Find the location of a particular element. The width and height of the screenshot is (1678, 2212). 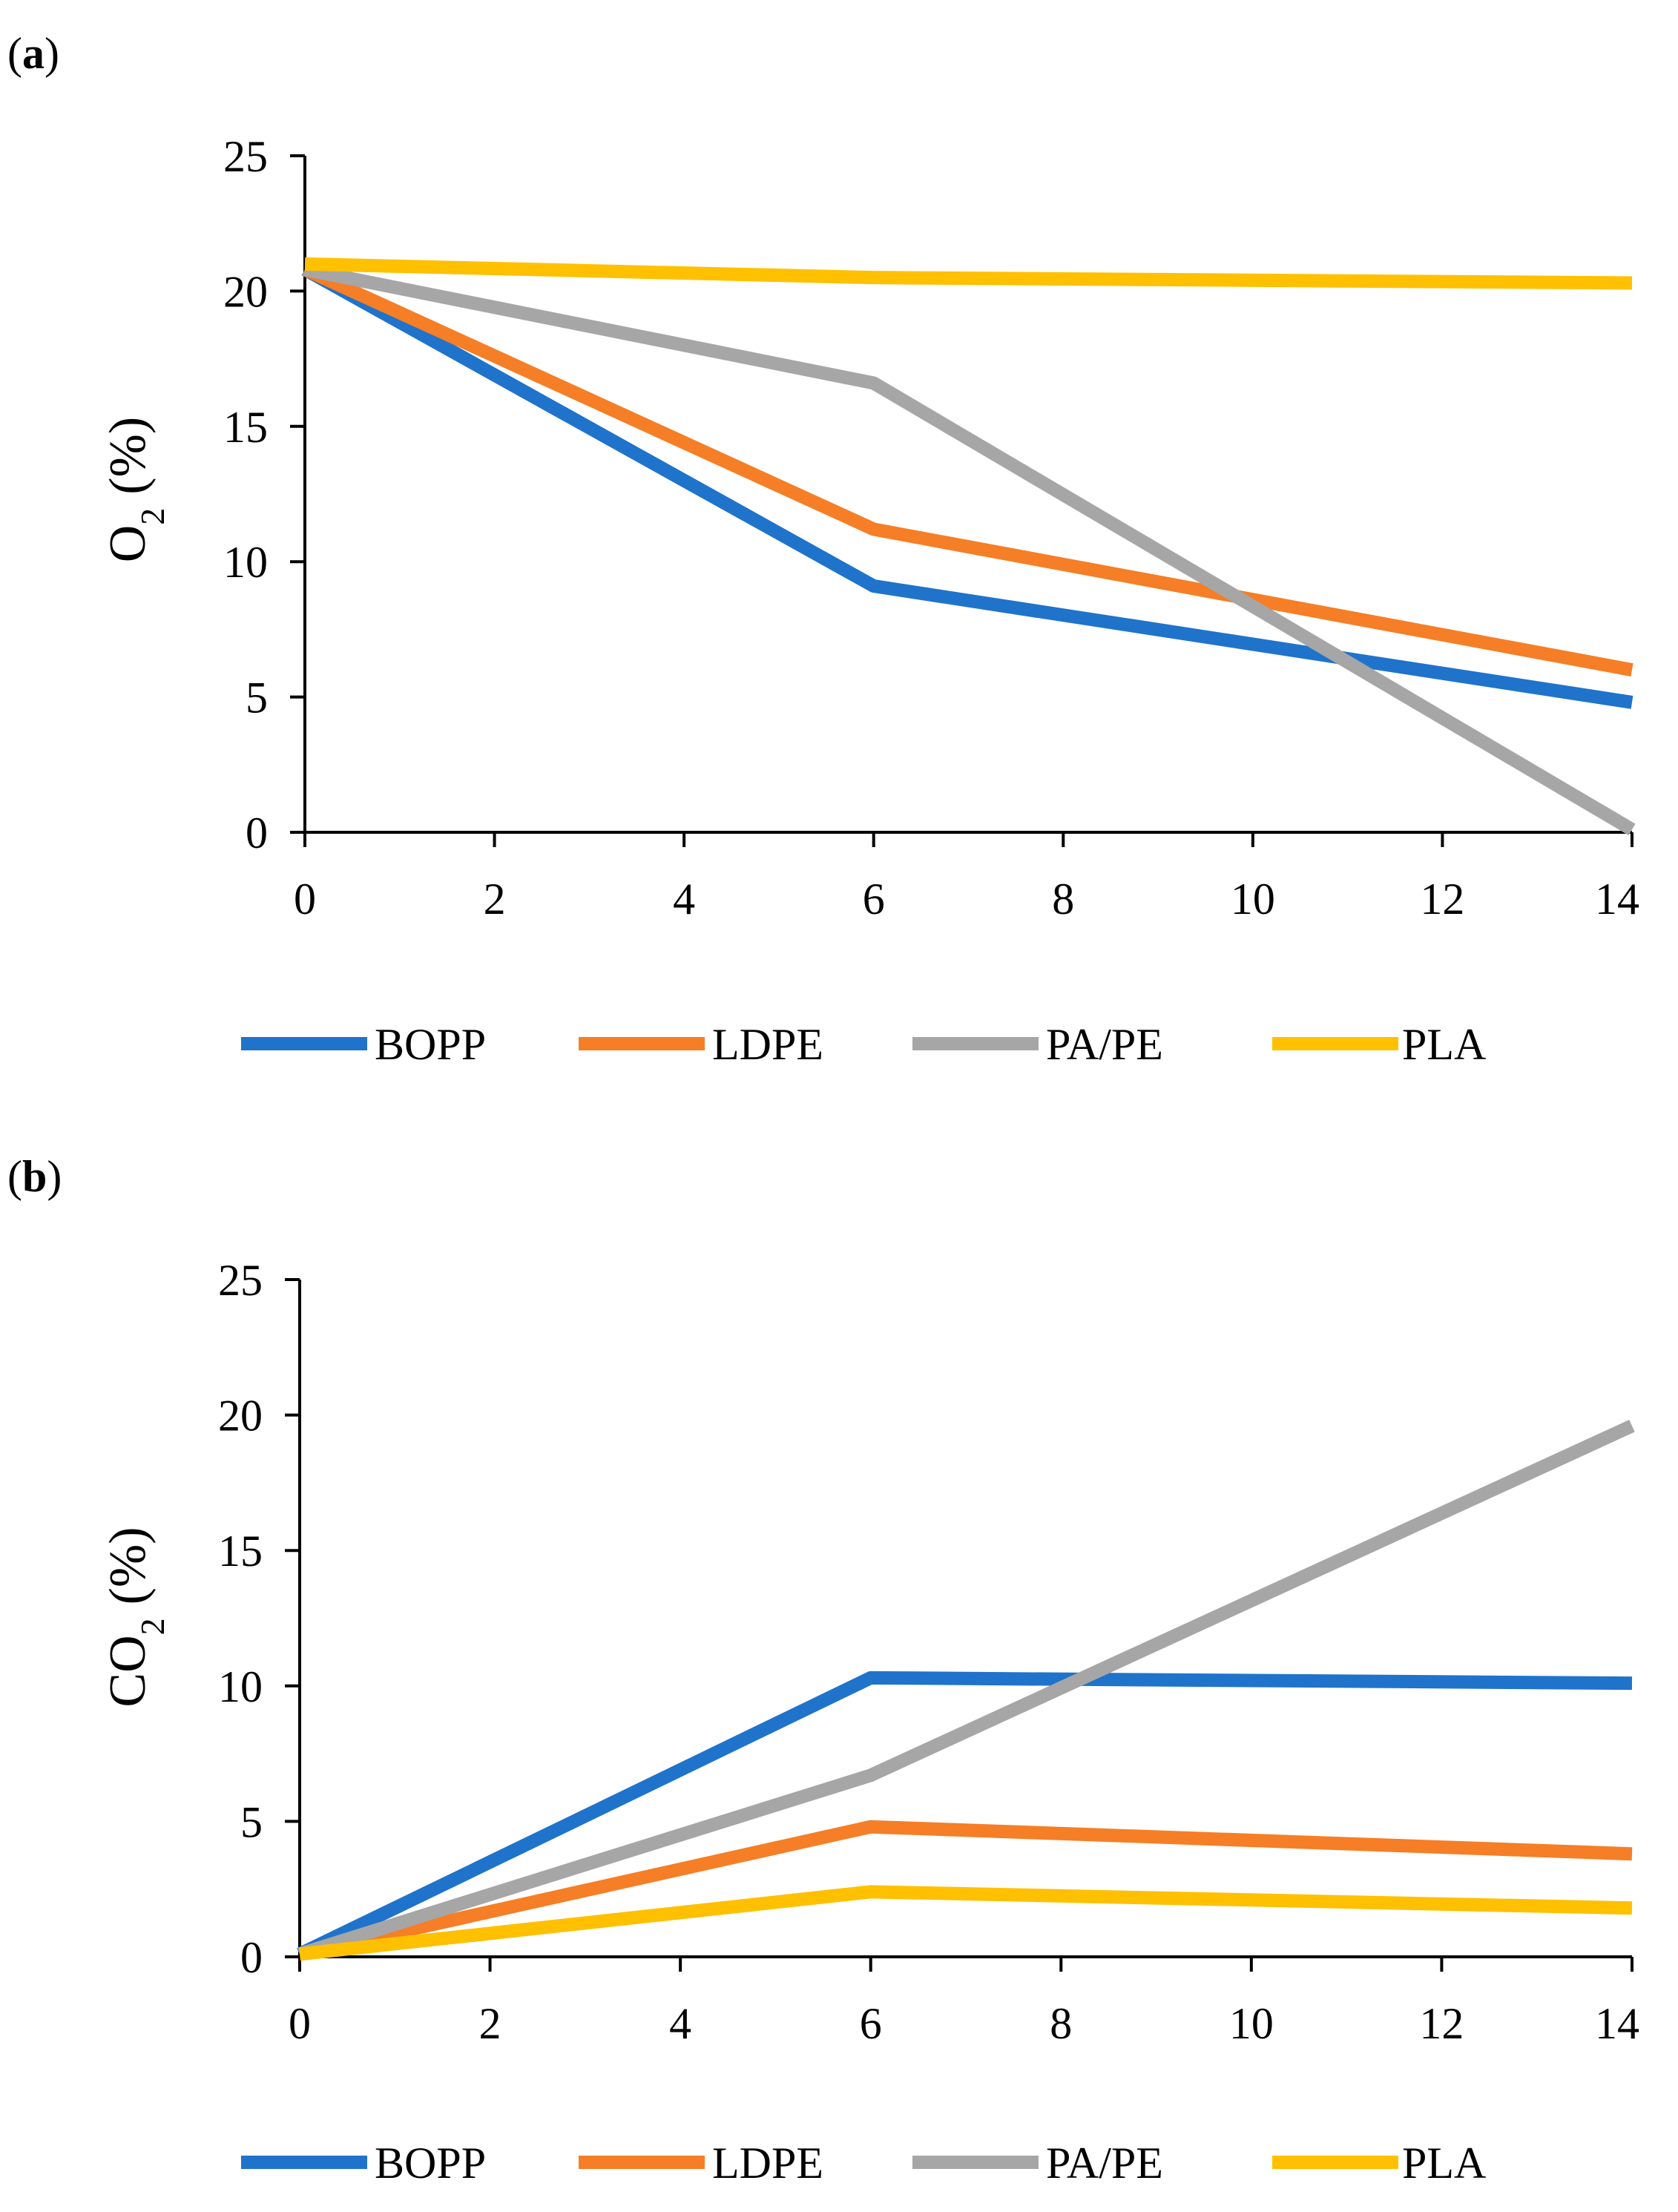

panel-label-b-letter: b is located at coordinates (34, 1177).